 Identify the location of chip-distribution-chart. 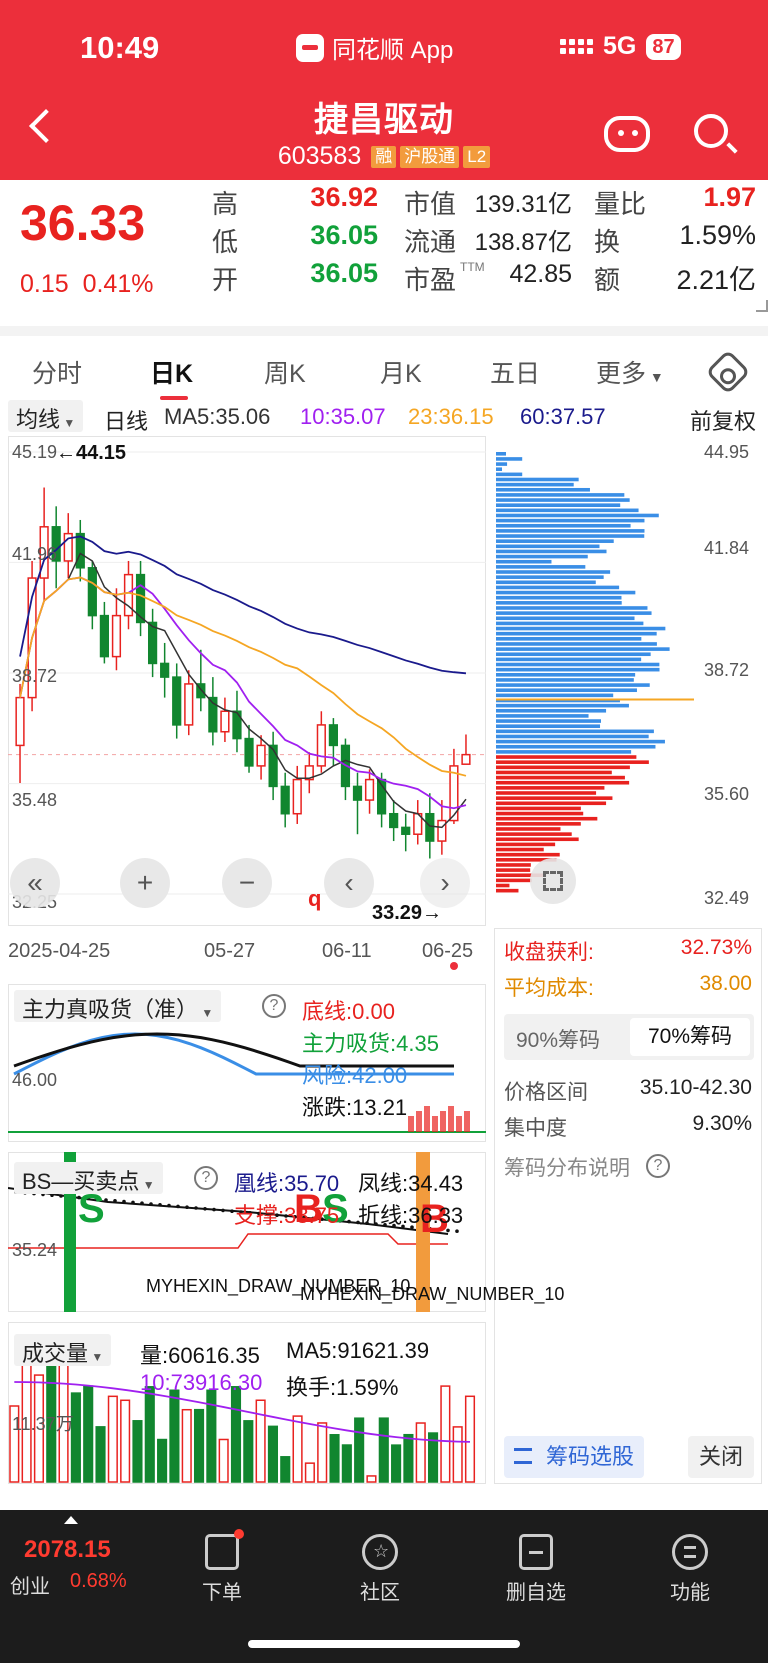
(628, 681).